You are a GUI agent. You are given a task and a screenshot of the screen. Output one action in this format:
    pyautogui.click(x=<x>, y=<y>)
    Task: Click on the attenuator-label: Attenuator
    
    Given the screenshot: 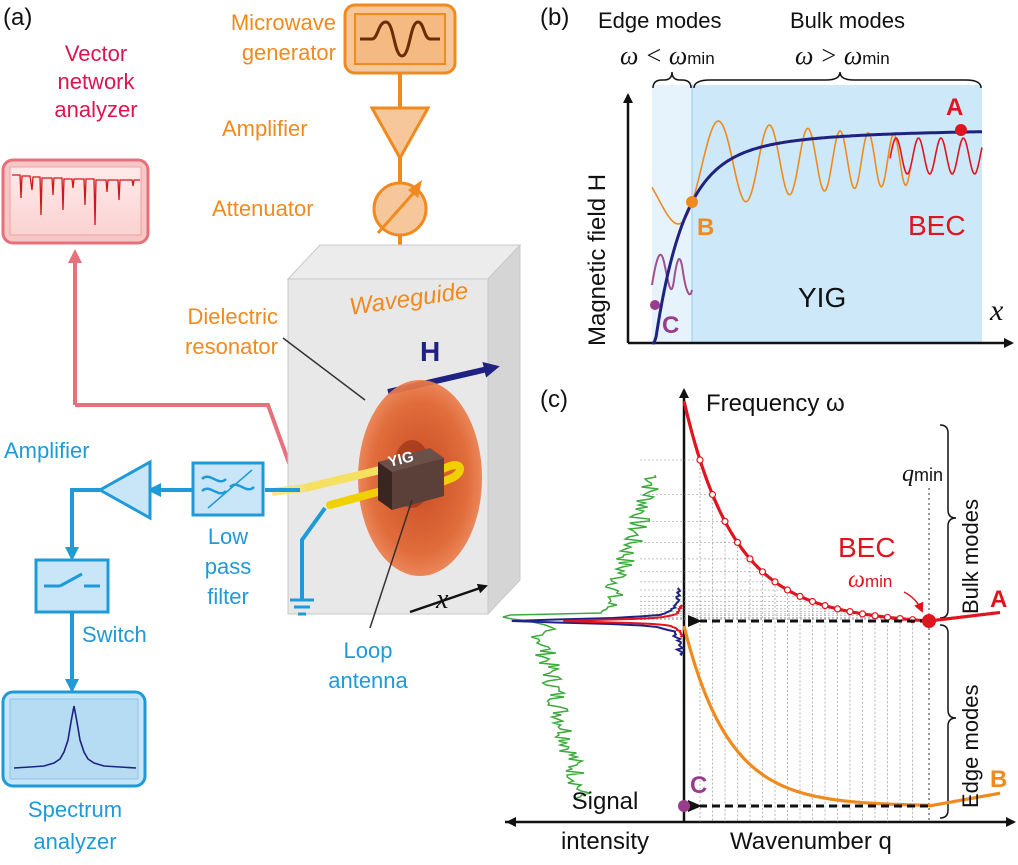 What is the action you would take?
    pyautogui.click(x=263, y=208)
    